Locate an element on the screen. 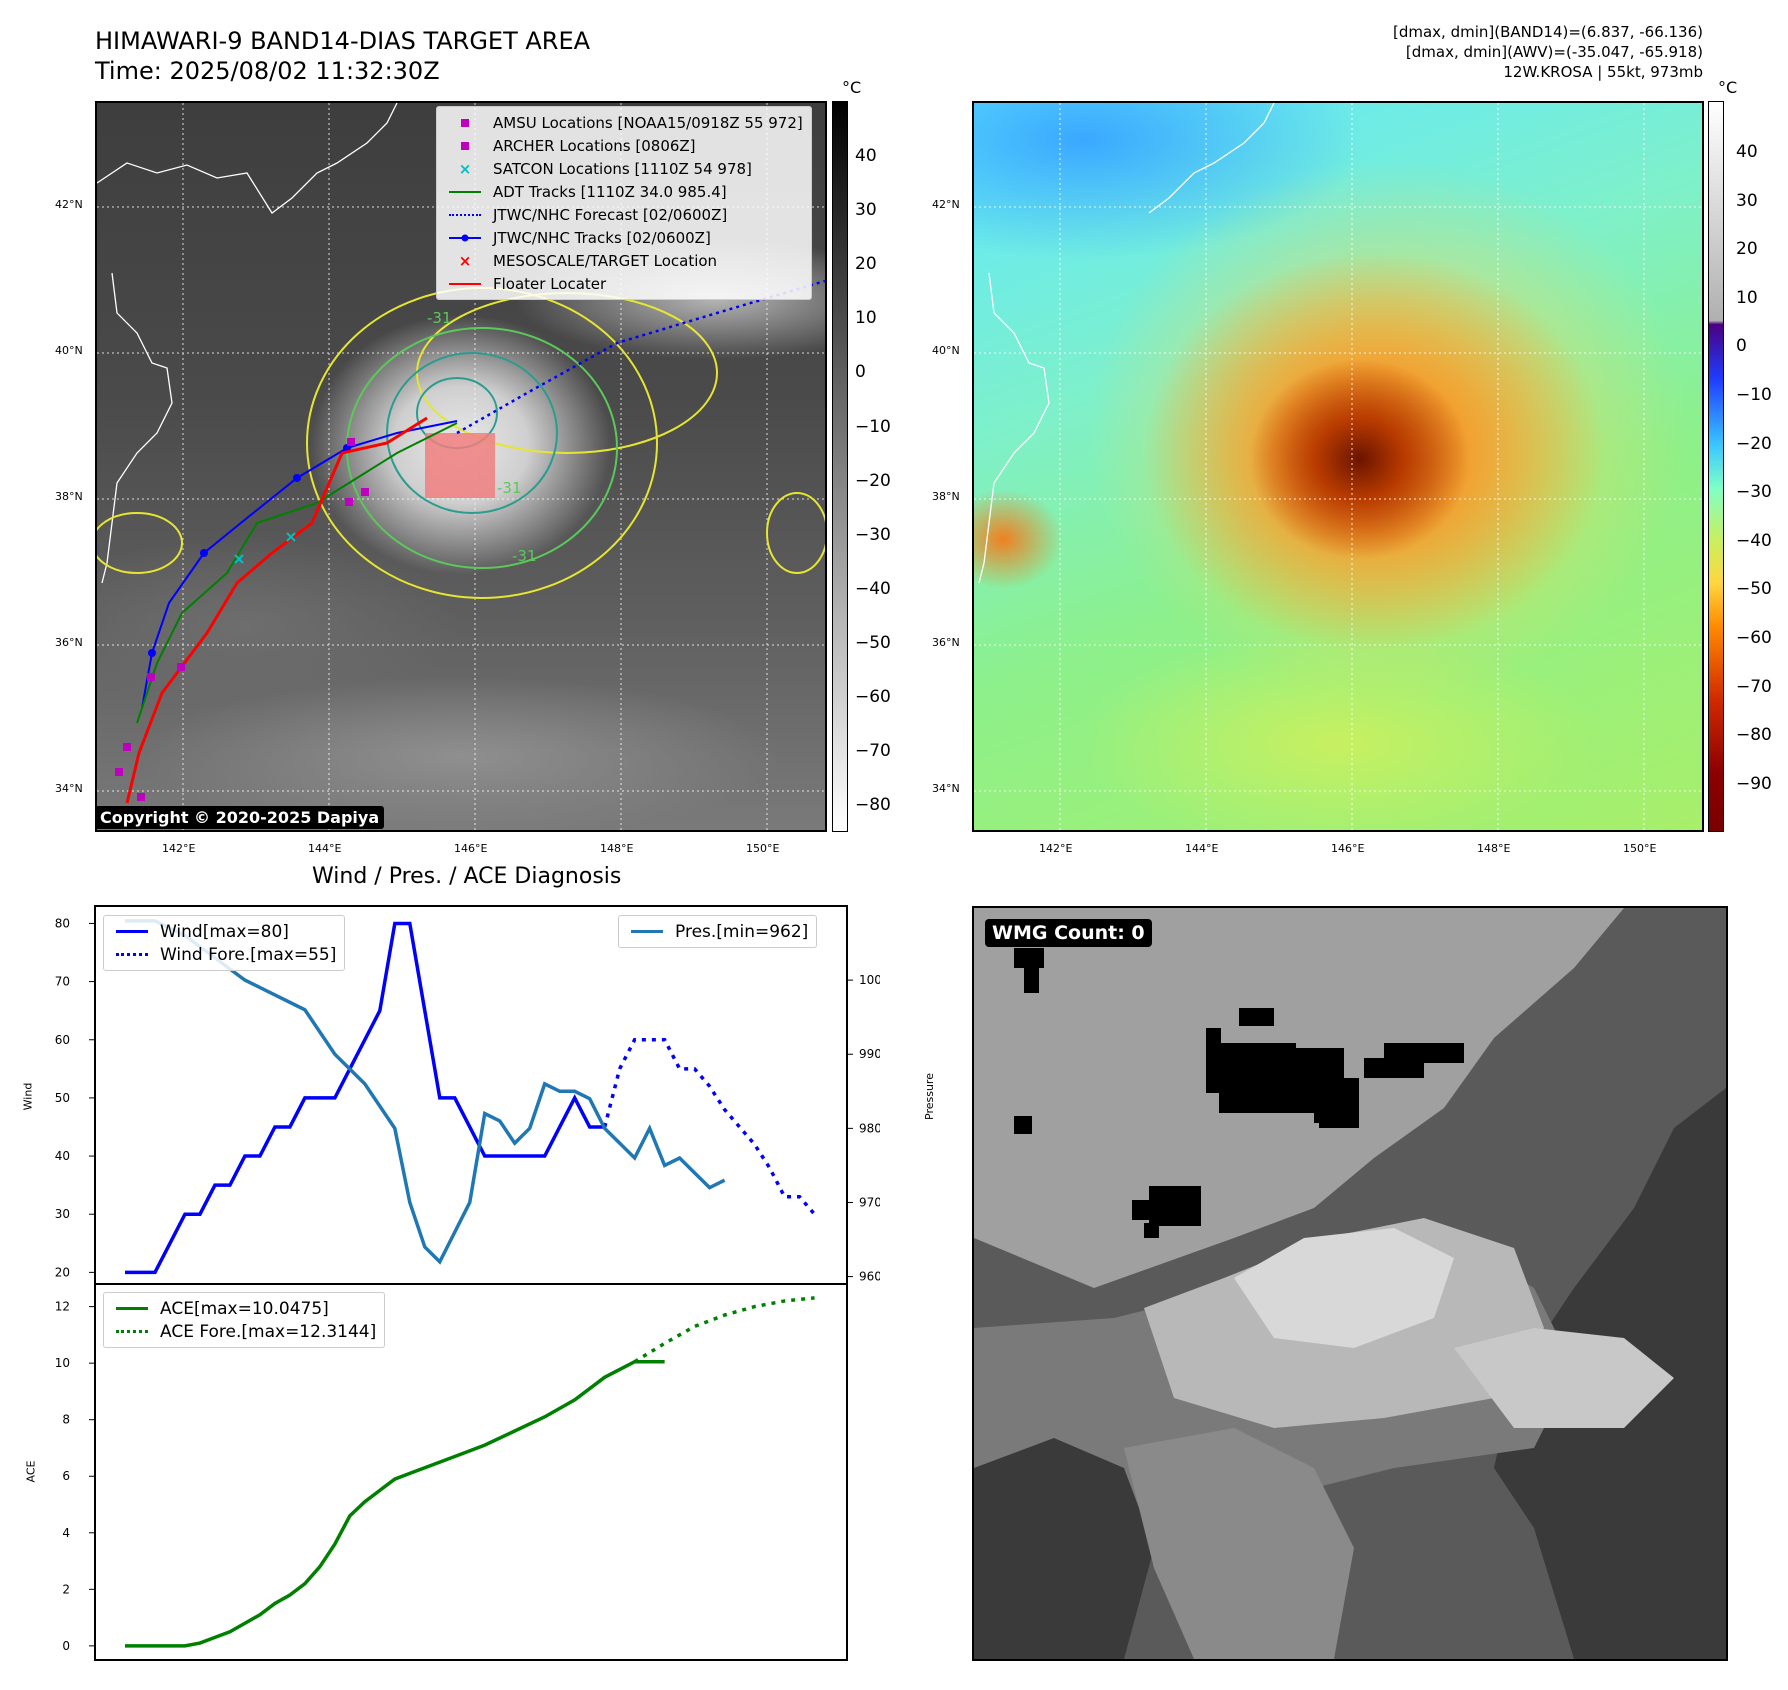 This screenshot has height=1690, width=1788. series-line-wind-max- is located at coordinates (365, 1098).